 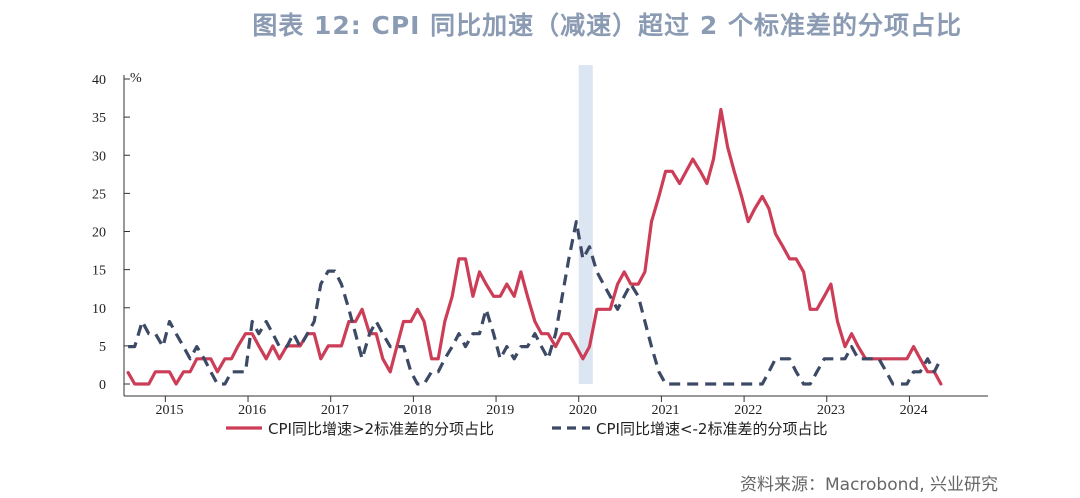 What do you see at coordinates (99, 80) in the screenshot?
I see `y-tick-label: 40` at bounding box center [99, 80].